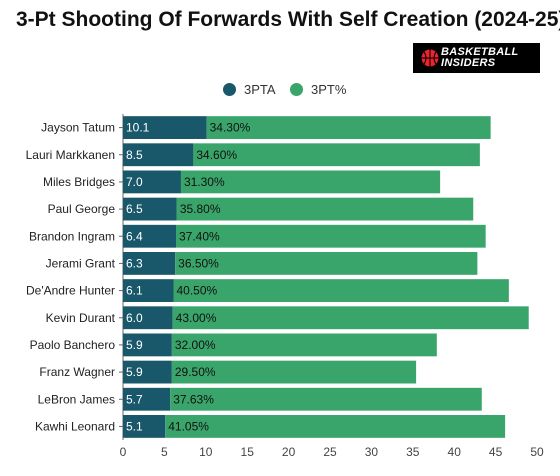  Describe the element at coordinates (75, 426) in the screenshot. I see `category-label: Kawhi Leonard` at that location.